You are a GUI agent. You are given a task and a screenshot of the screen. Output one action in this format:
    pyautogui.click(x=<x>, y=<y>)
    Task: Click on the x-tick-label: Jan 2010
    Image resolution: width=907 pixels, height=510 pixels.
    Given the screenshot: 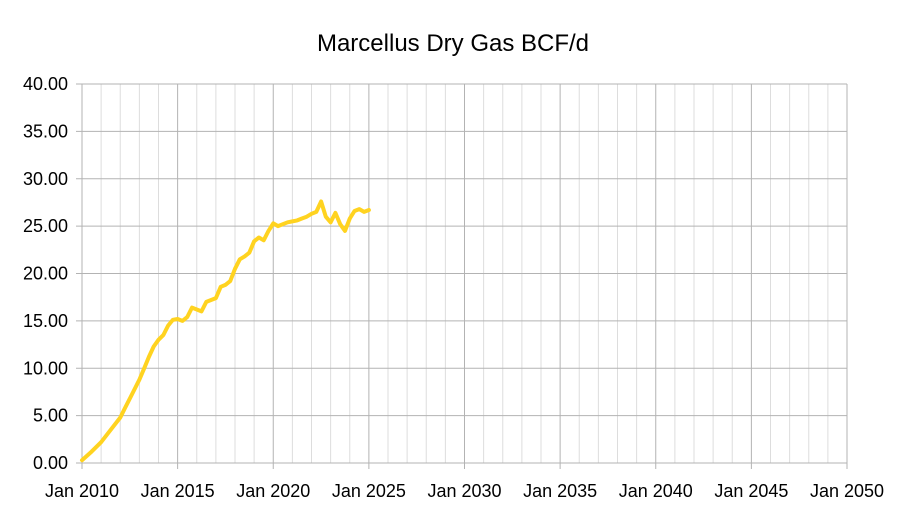 What is the action you would take?
    pyautogui.click(x=82, y=491)
    